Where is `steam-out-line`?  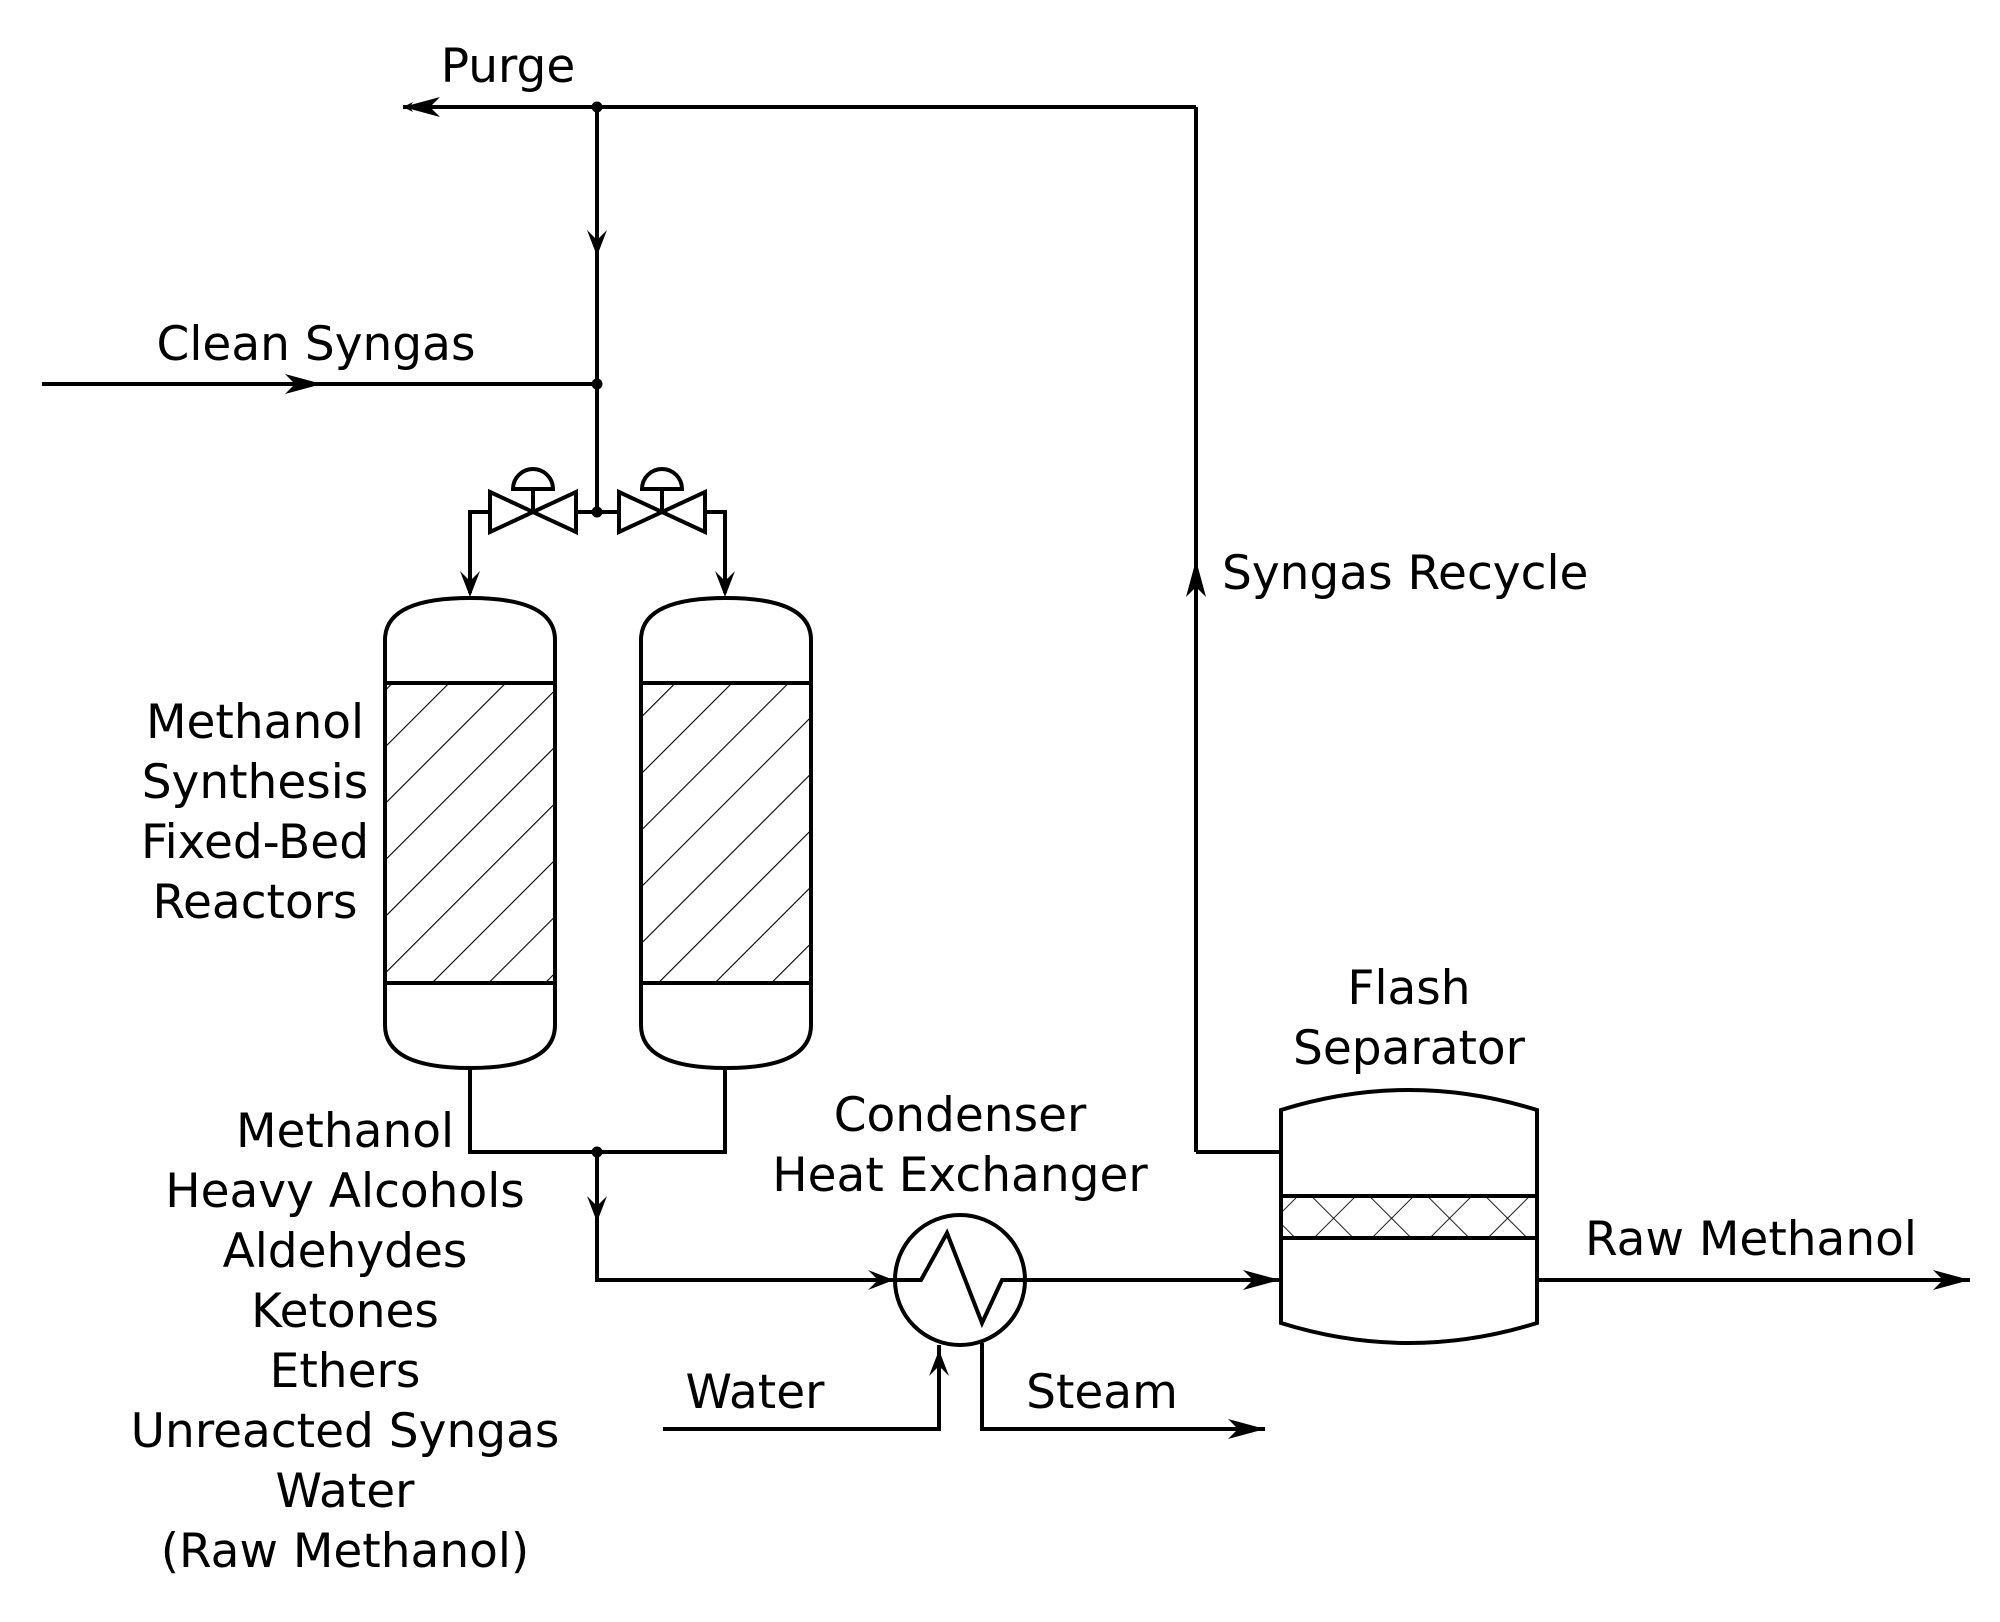 steam-out-line is located at coordinates (1122, 1387).